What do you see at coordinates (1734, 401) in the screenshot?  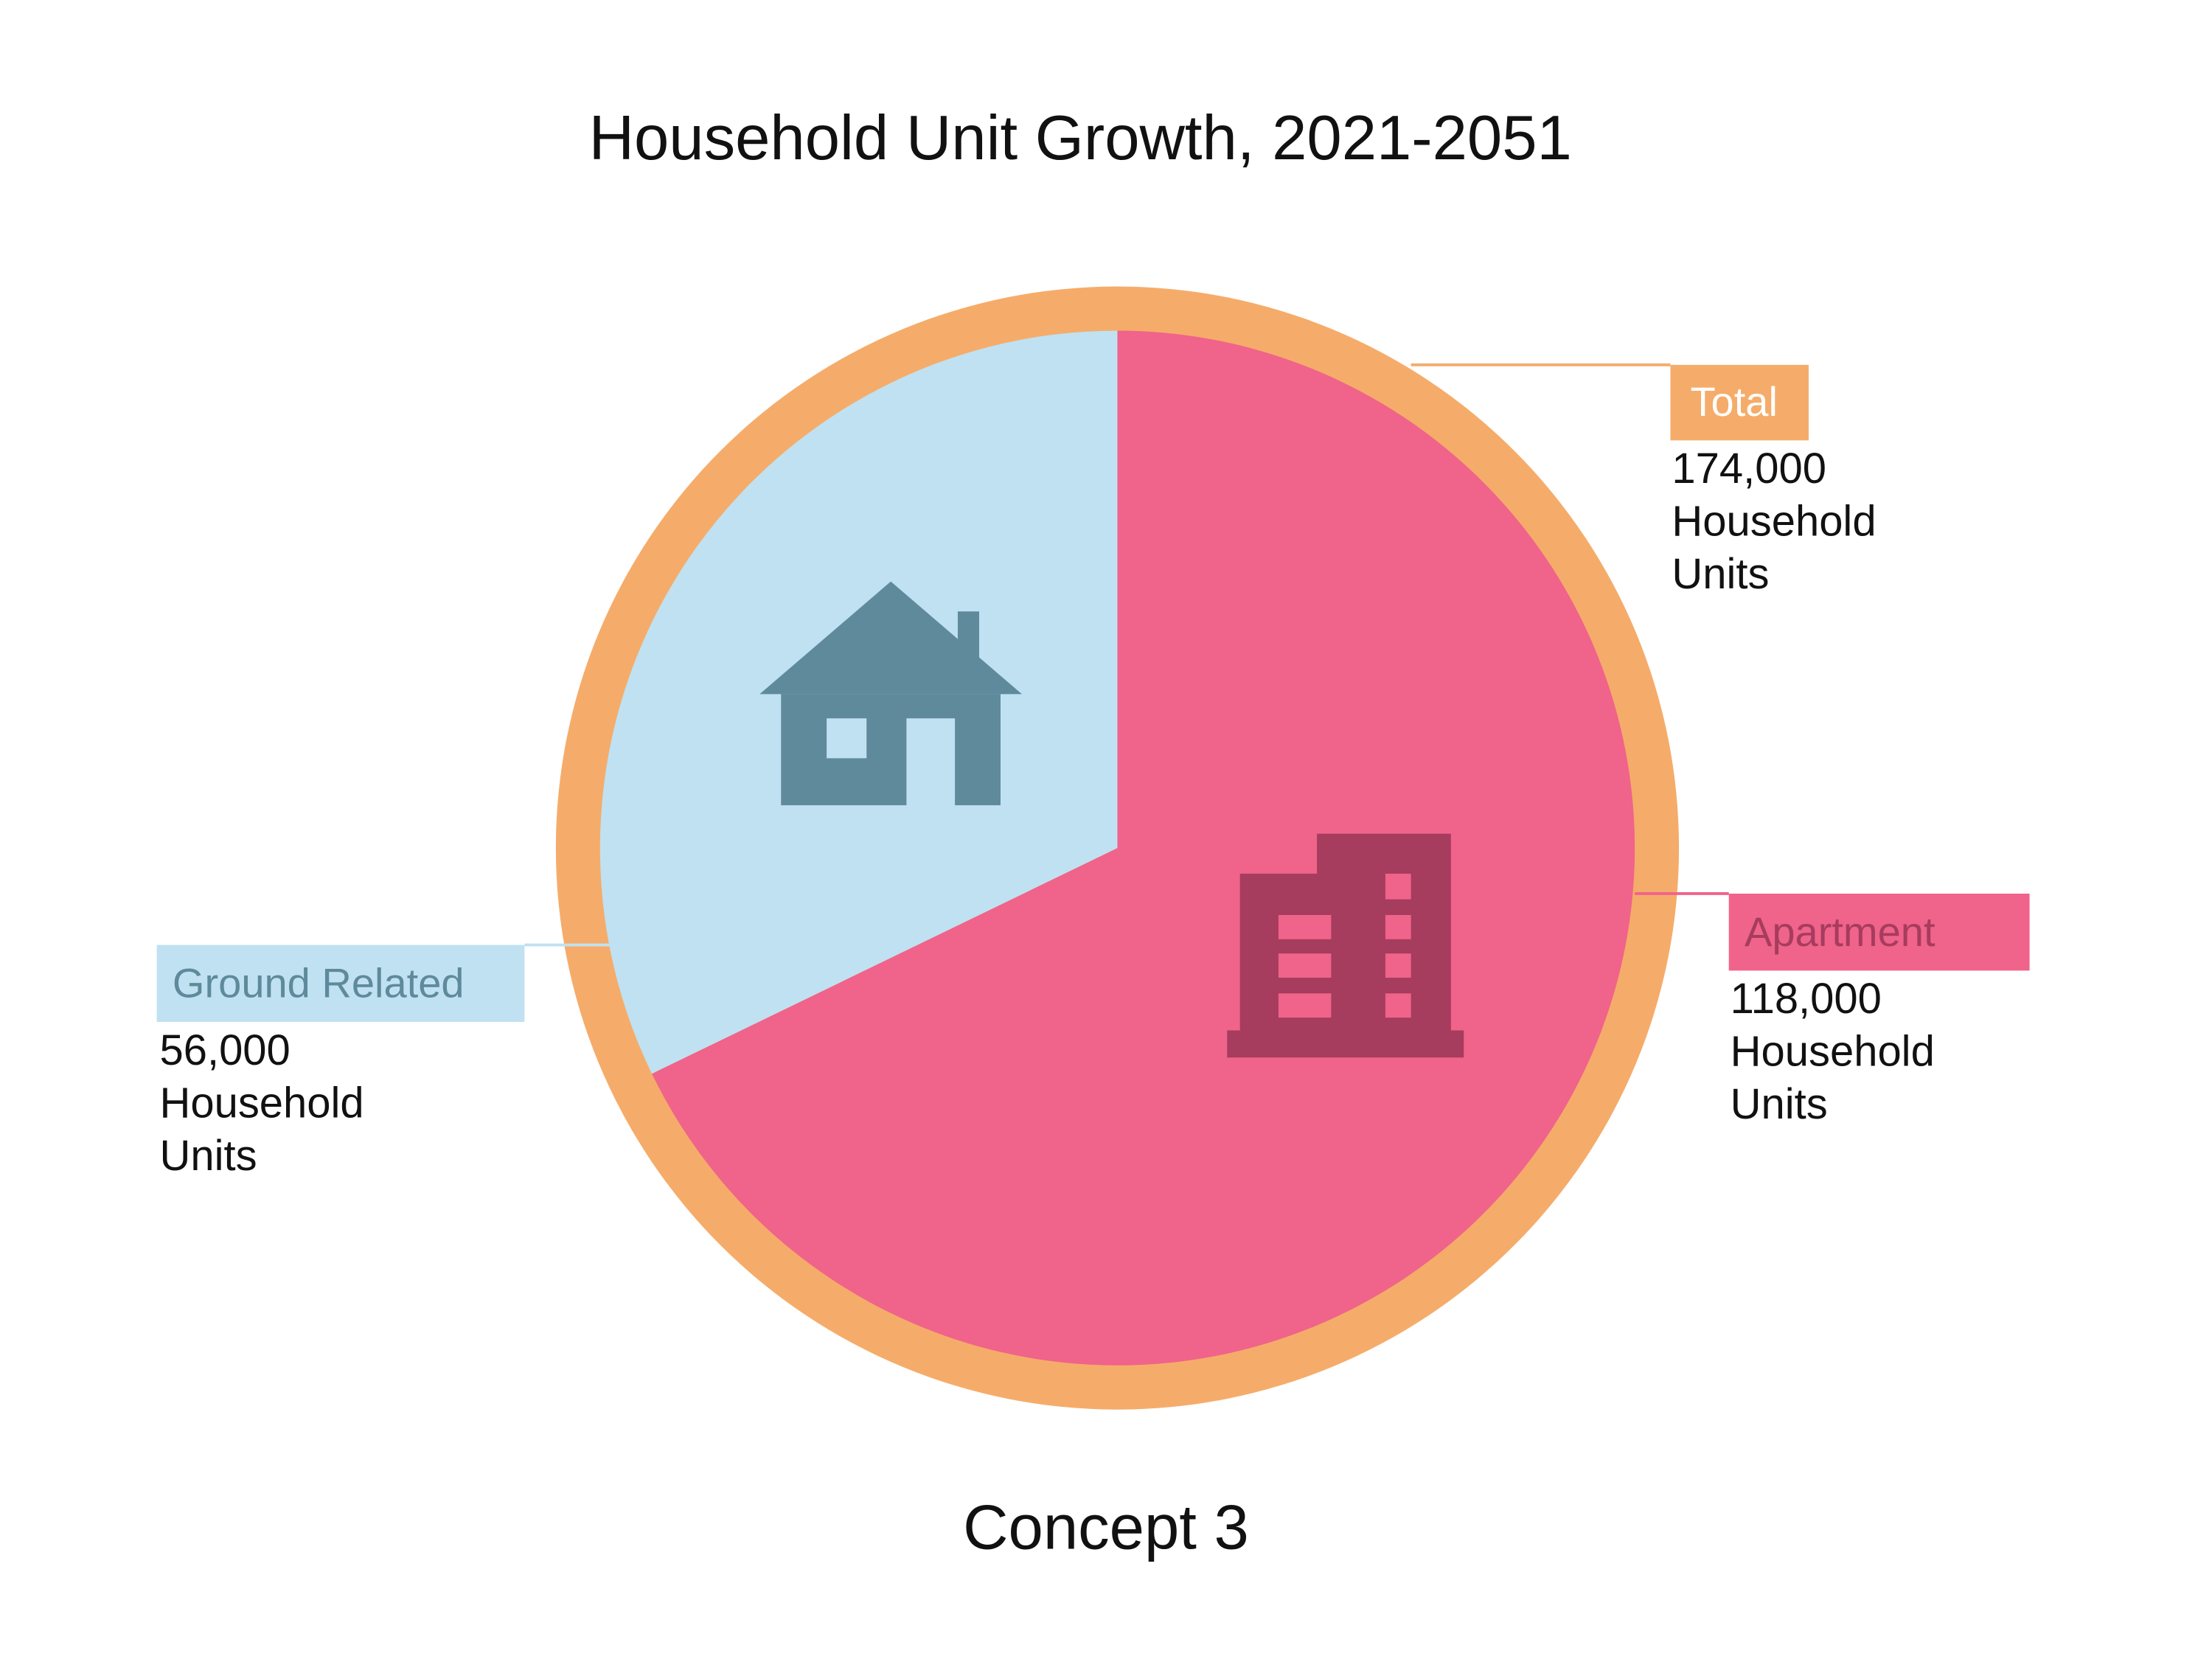 I see `legend-label: Total` at bounding box center [1734, 401].